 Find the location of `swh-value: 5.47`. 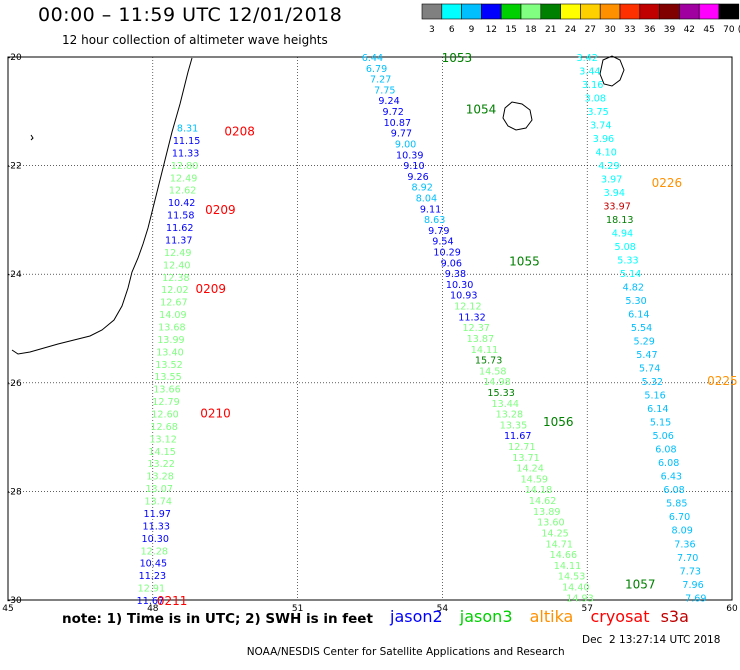

swh-value: 5.47 is located at coordinates (646, 355).